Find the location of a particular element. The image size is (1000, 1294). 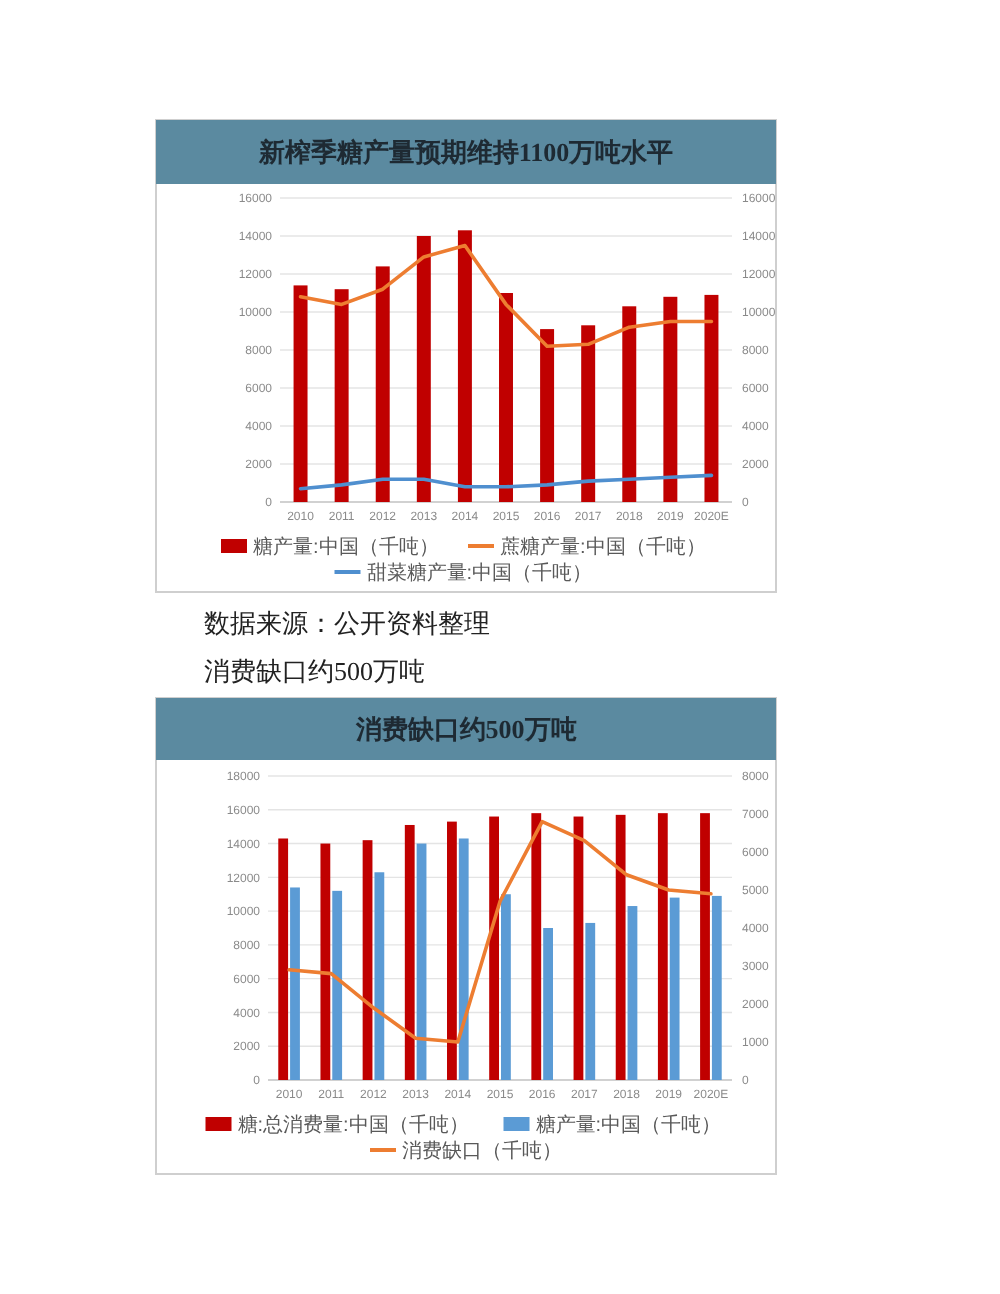

text: 消费缺口约500万吨 is located at coordinates (314, 671).